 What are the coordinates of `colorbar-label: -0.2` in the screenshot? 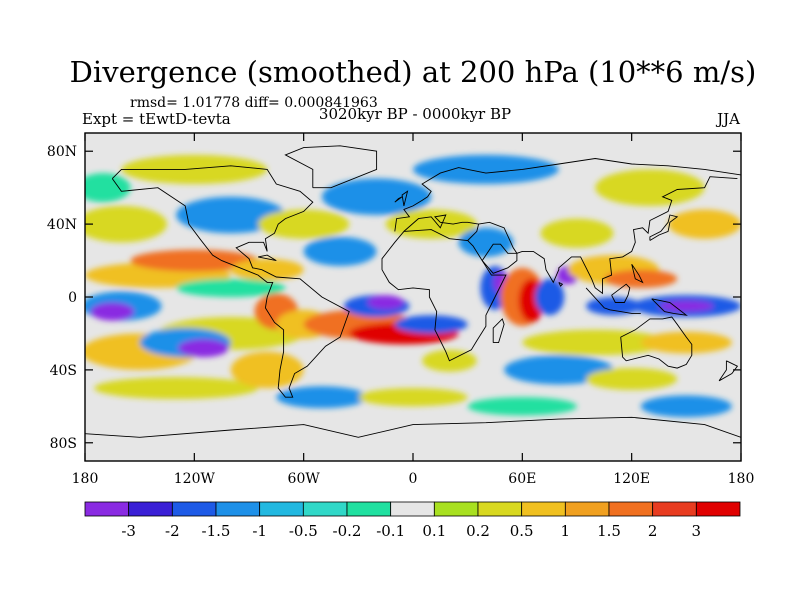 It's located at (347, 531).